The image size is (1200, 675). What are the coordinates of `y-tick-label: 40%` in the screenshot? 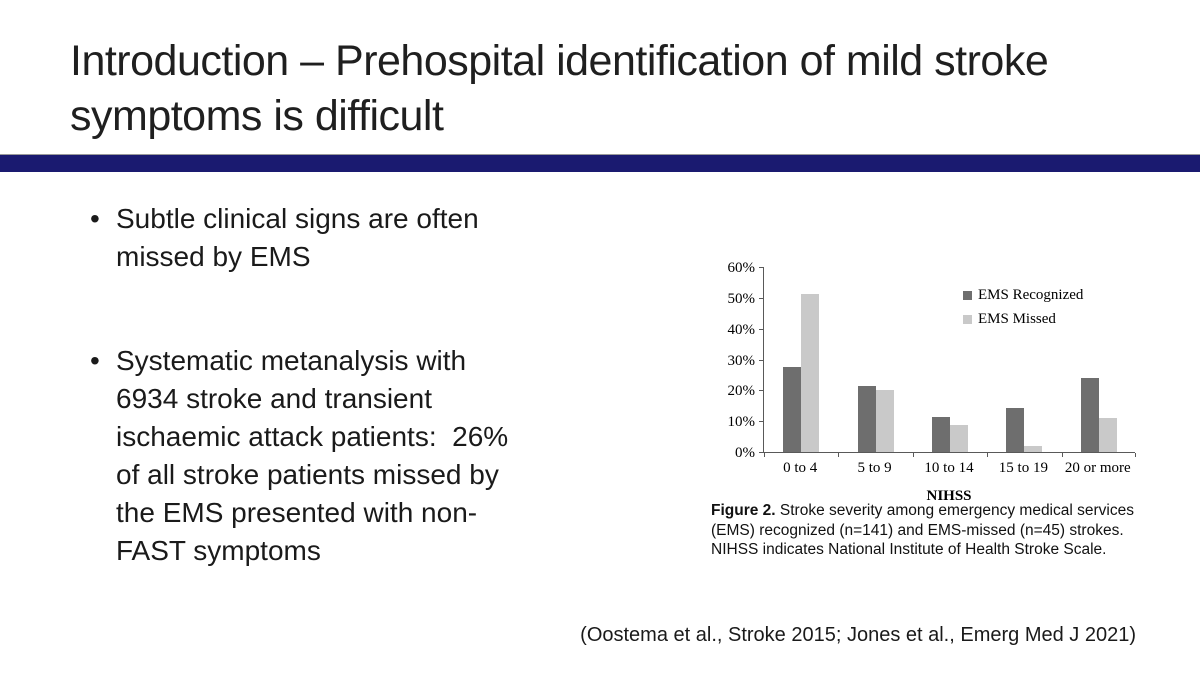 It's located at (741, 329).